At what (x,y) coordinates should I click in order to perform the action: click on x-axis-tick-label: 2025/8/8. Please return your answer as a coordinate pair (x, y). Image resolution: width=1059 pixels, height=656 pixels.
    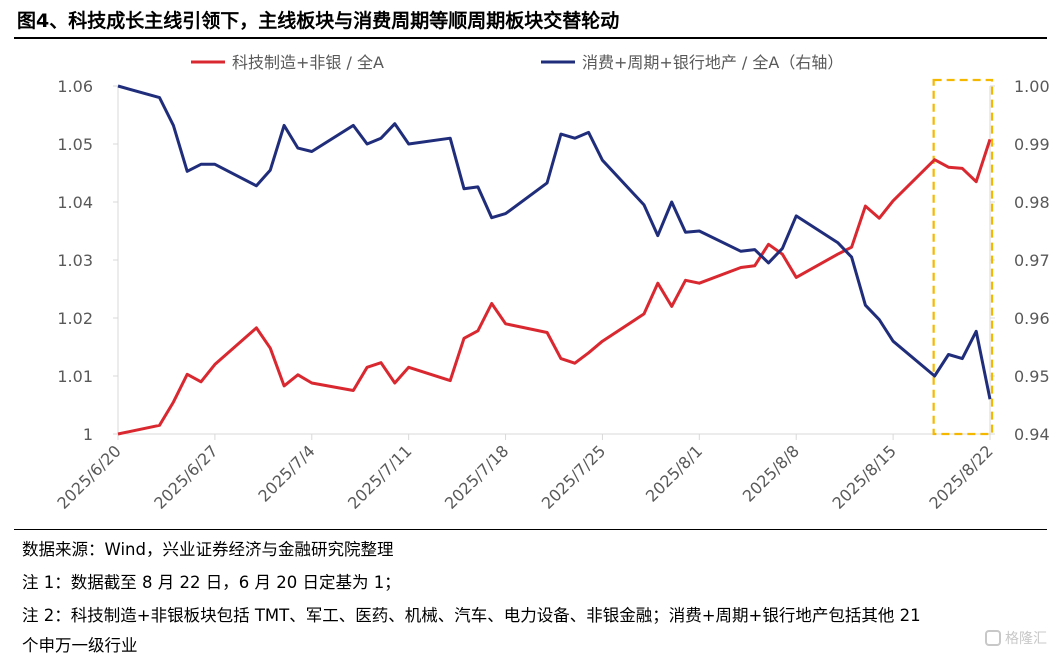
    Looking at the image, I should click on (771, 473).